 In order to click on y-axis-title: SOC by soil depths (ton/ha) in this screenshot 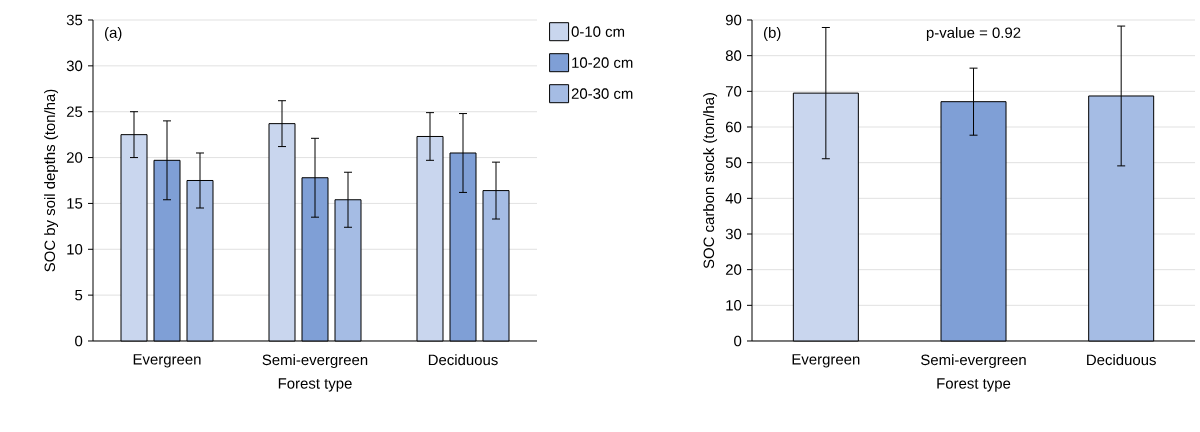, I will do `click(51, 180)`.